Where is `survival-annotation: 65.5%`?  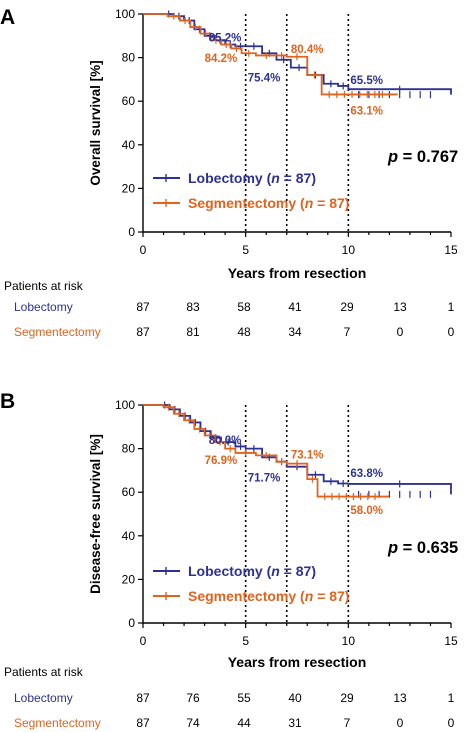
survival-annotation: 65.5% is located at coordinates (366, 81).